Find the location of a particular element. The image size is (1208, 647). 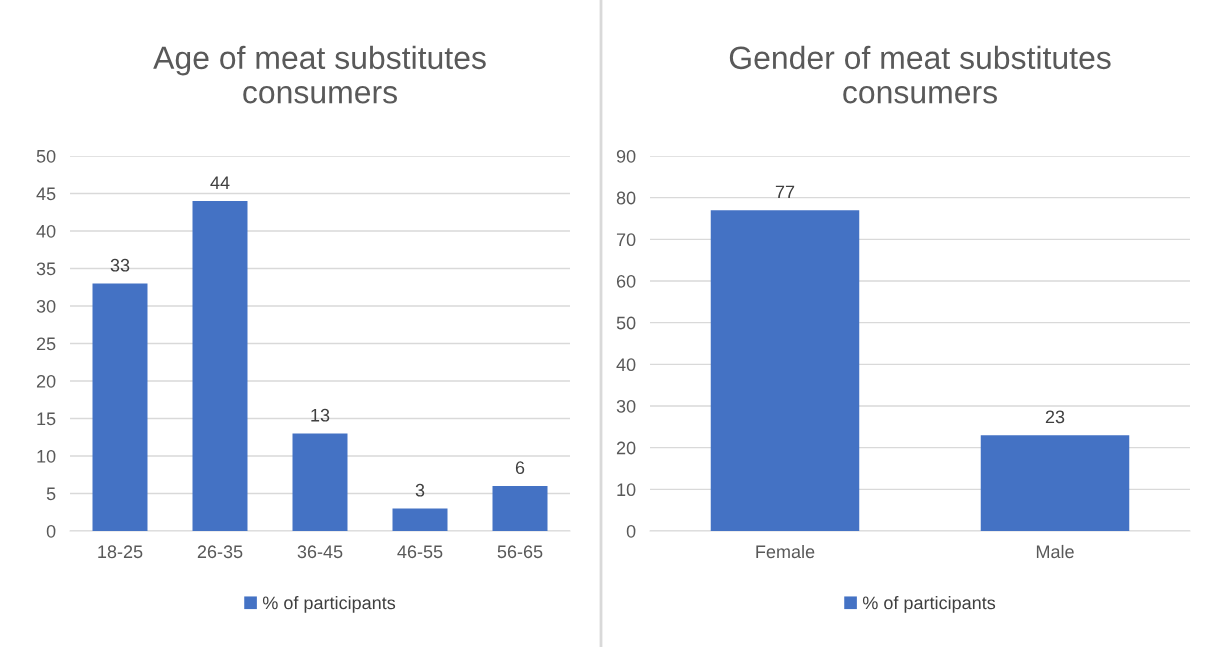

y-tick-label: 35 is located at coordinates (46, 269).